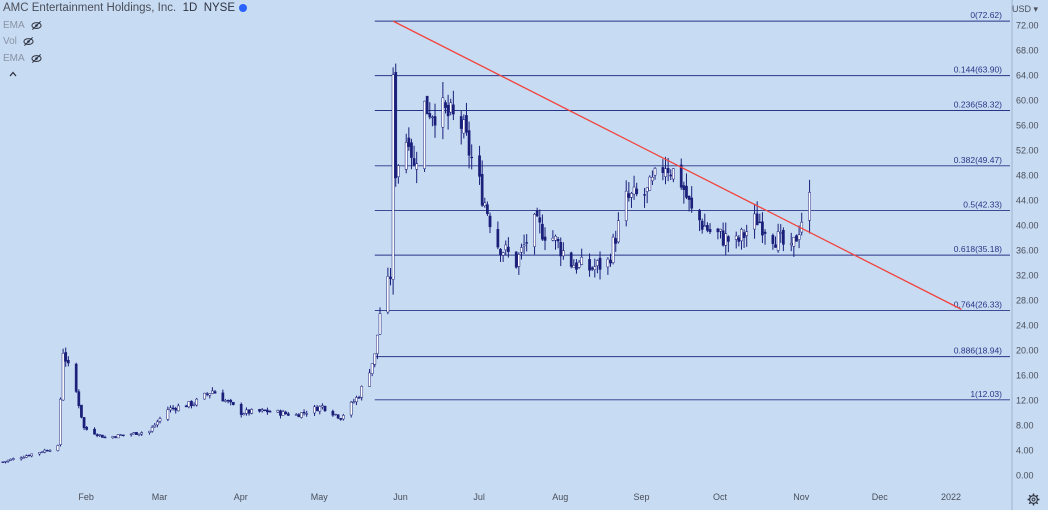 Image resolution: width=1048 pixels, height=510 pixels. Describe the element at coordinates (1027, 26) in the screenshot. I see `price-tick-label: 72.00` at that location.